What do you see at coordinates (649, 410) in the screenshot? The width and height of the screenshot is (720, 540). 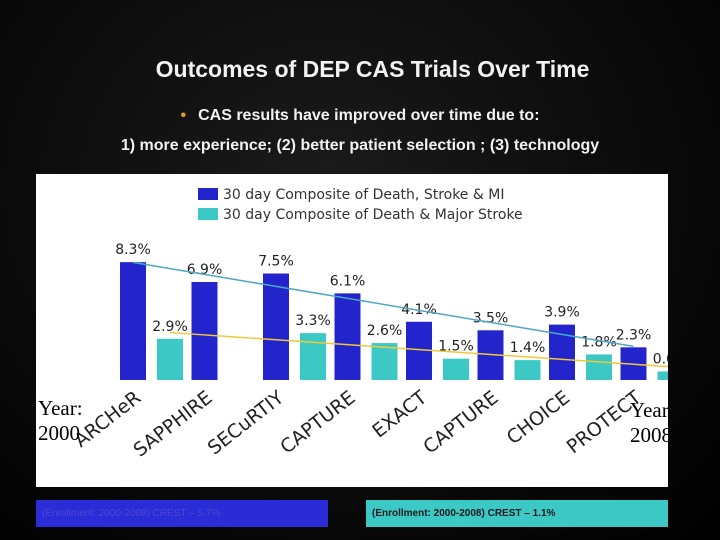 I see `year-end-label: Year:` at bounding box center [649, 410].